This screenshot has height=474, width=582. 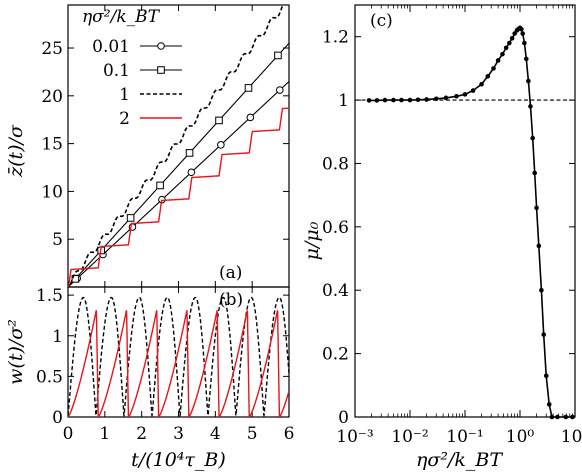 What do you see at coordinates (381, 21) in the screenshot?
I see `panel-label-c: (c)` at bounding box center [381, 21].